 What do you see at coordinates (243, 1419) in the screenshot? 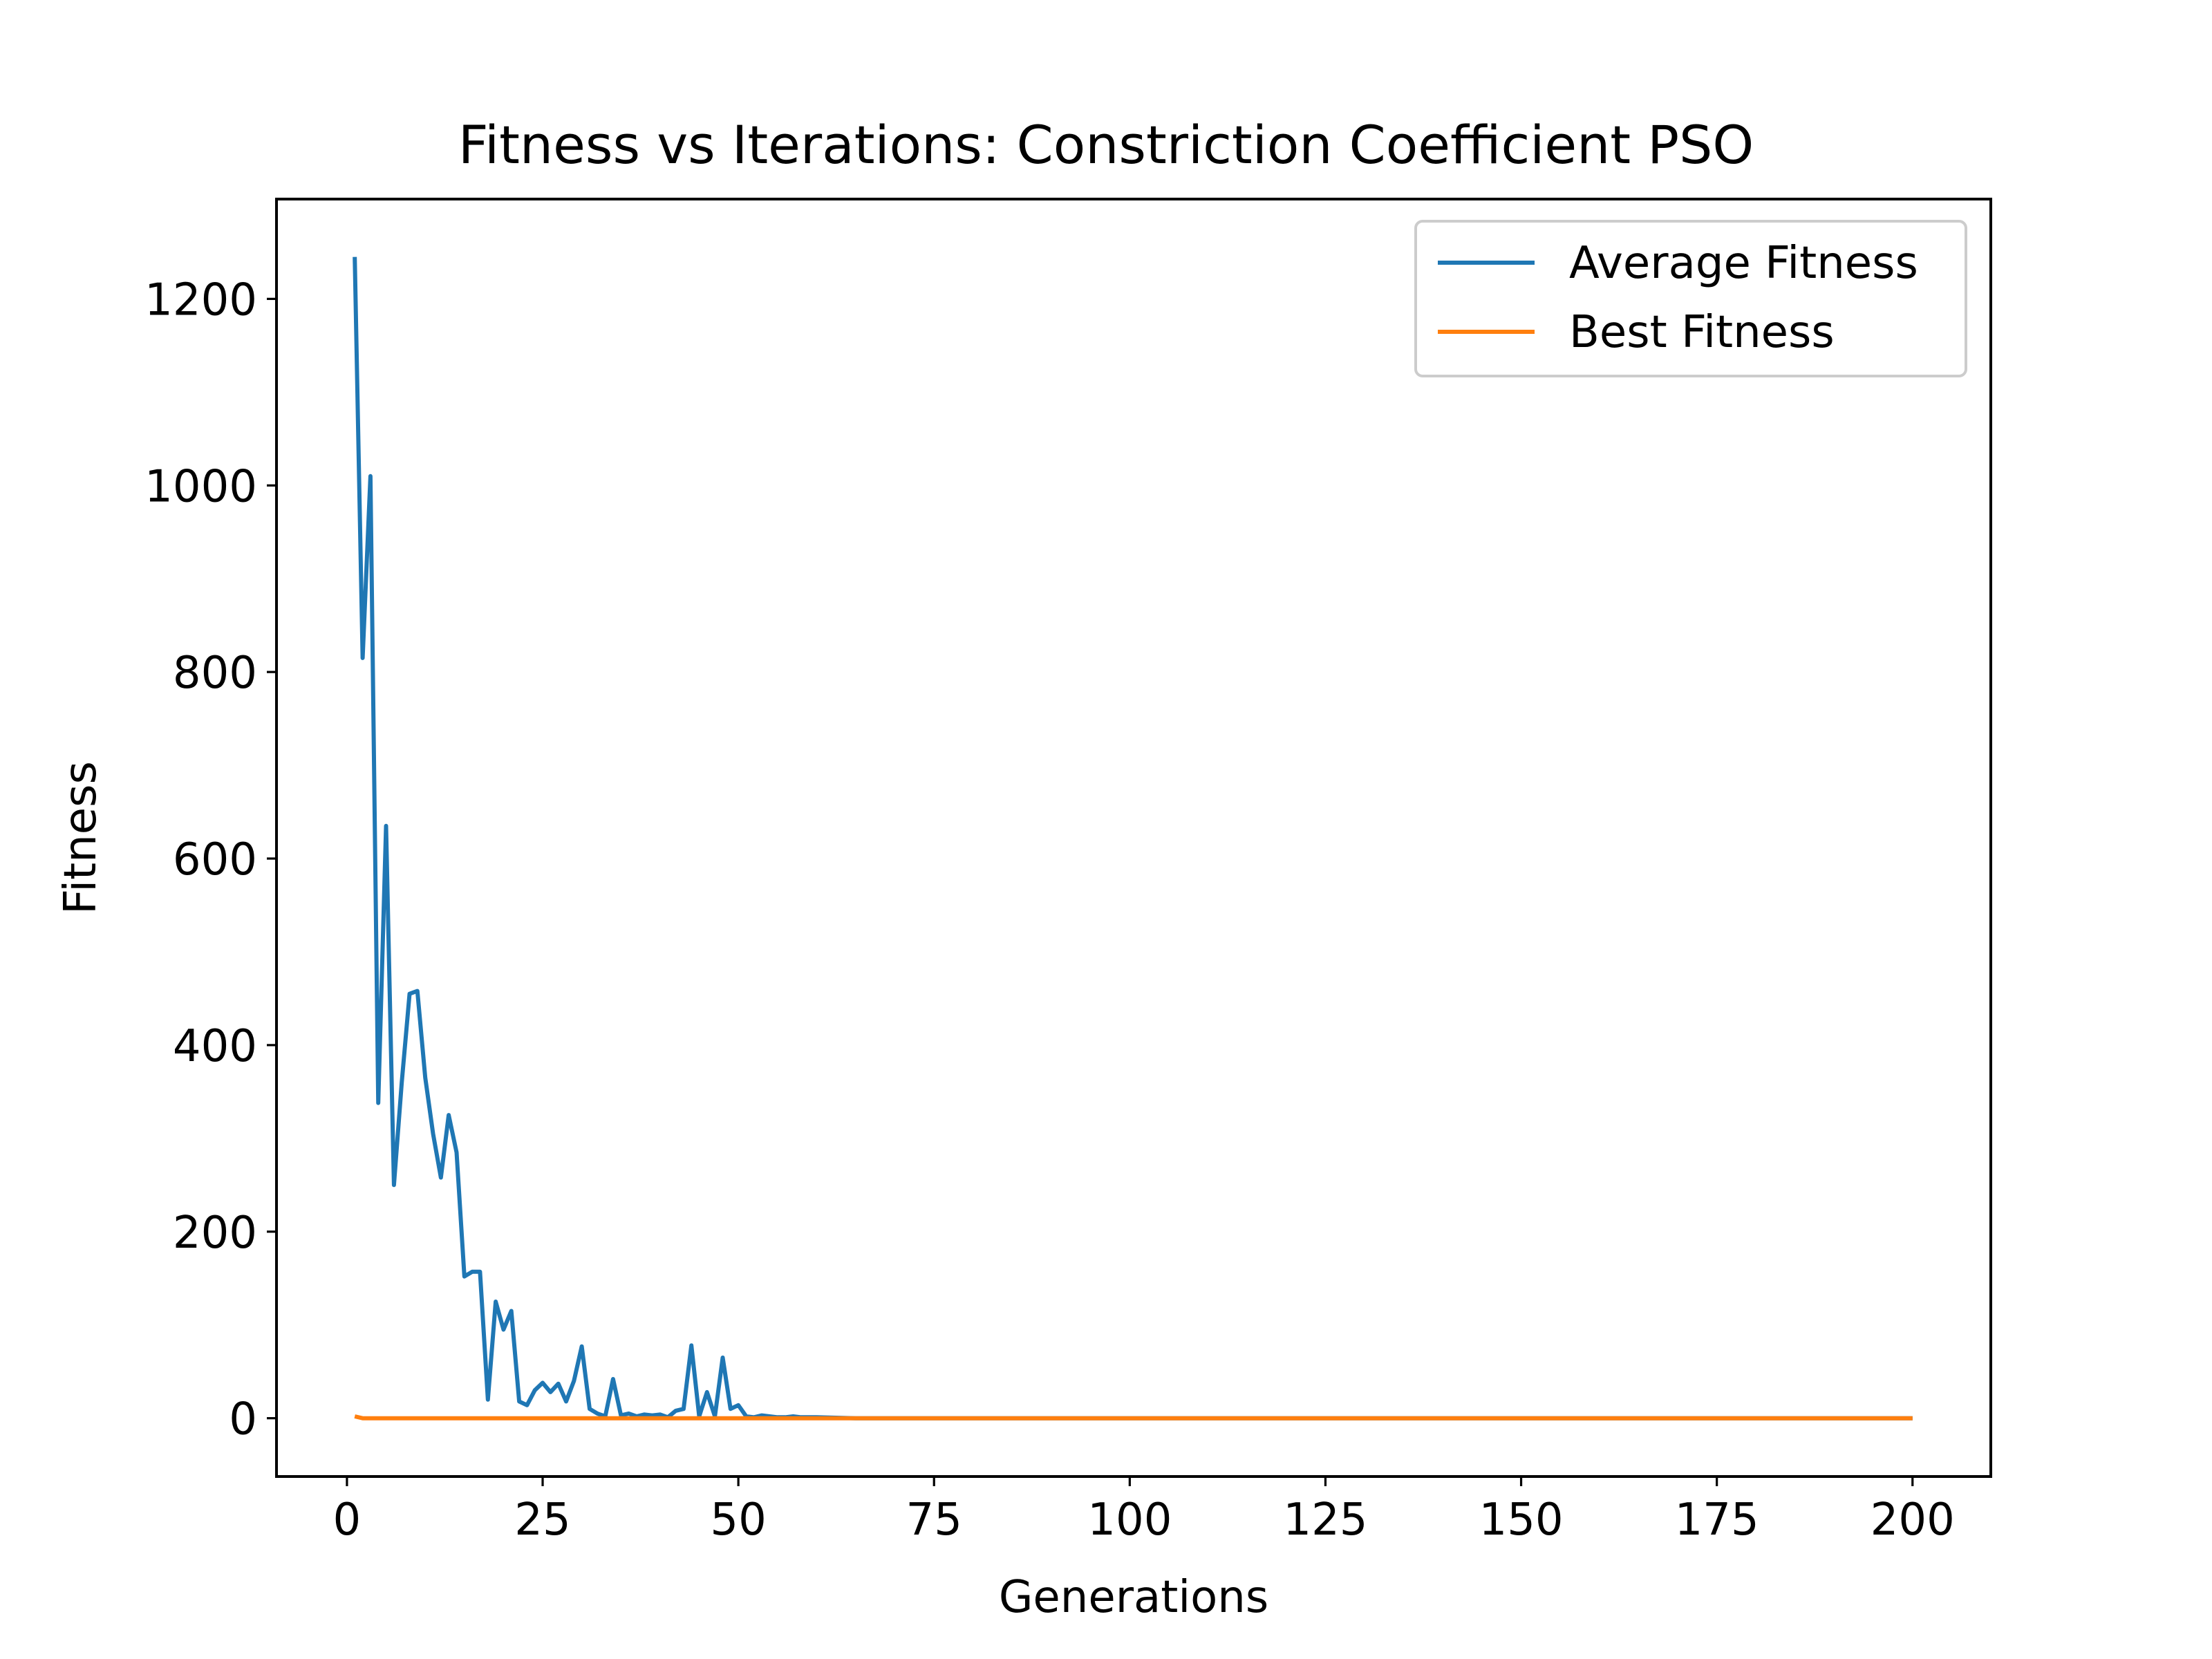
I see `y-tick-label: 0` at bounding box center [243, 1419].